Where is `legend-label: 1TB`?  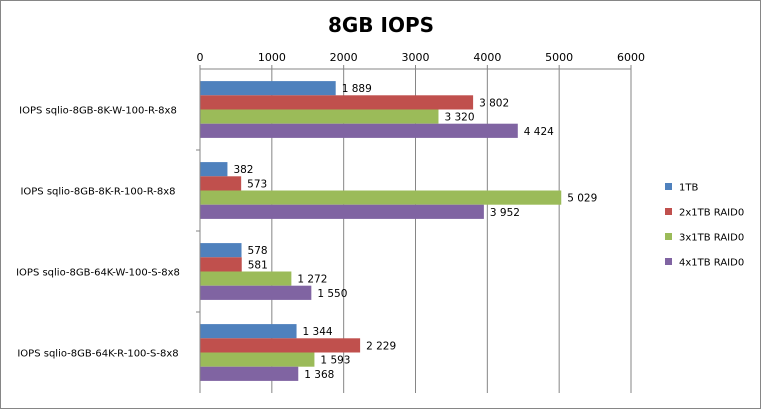 legend-label: 1TB is located at coordinates (688, 188).